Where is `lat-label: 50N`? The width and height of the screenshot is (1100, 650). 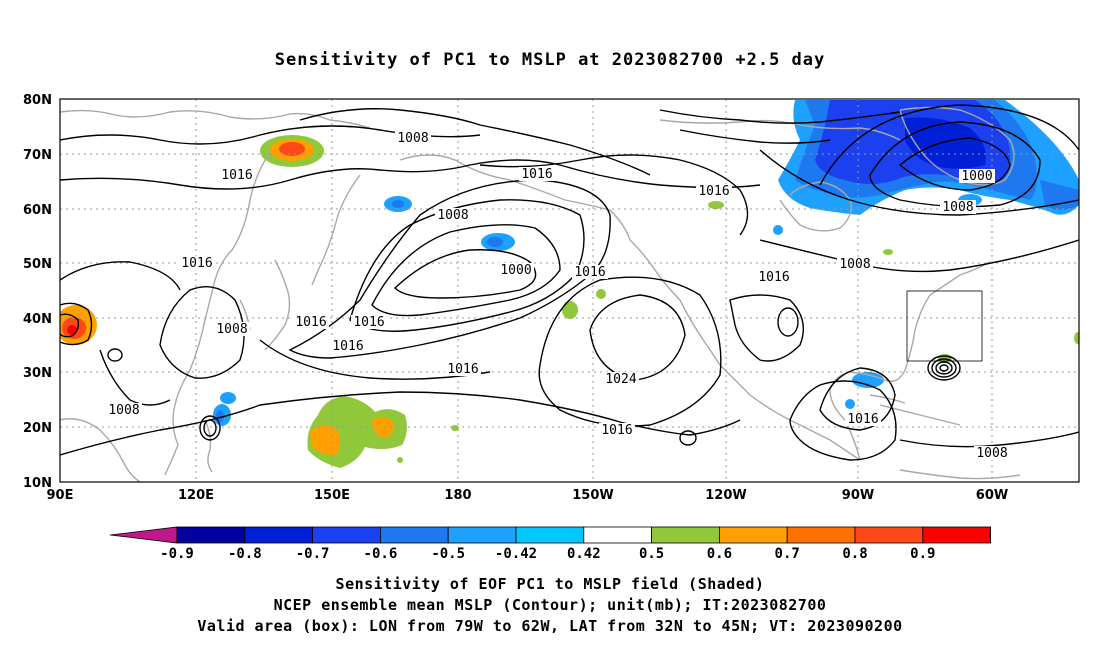
lat-label: 50N is located at coordinates (37, 264).